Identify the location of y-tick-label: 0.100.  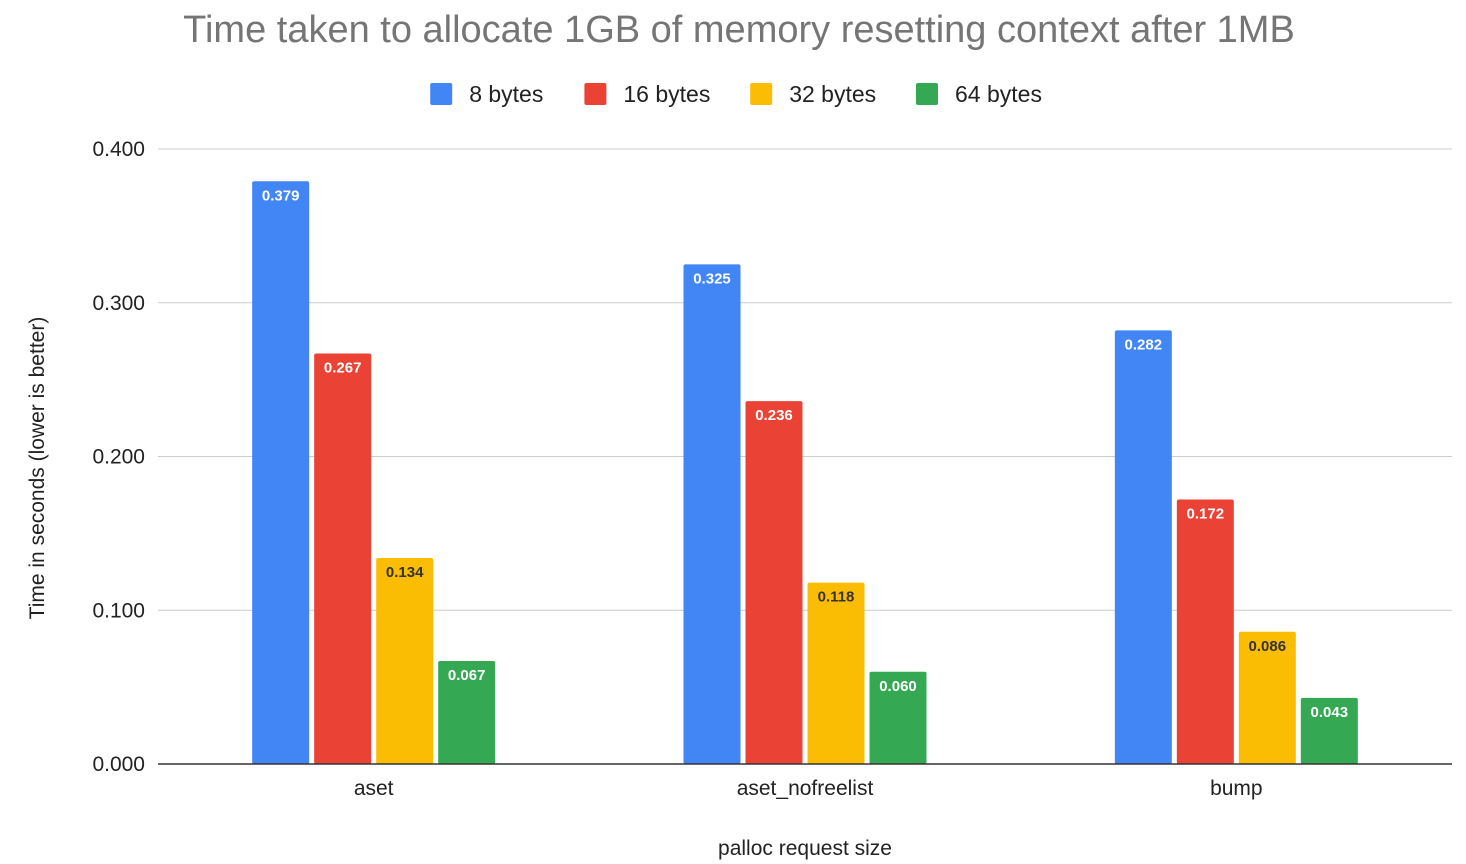
(118, 610).